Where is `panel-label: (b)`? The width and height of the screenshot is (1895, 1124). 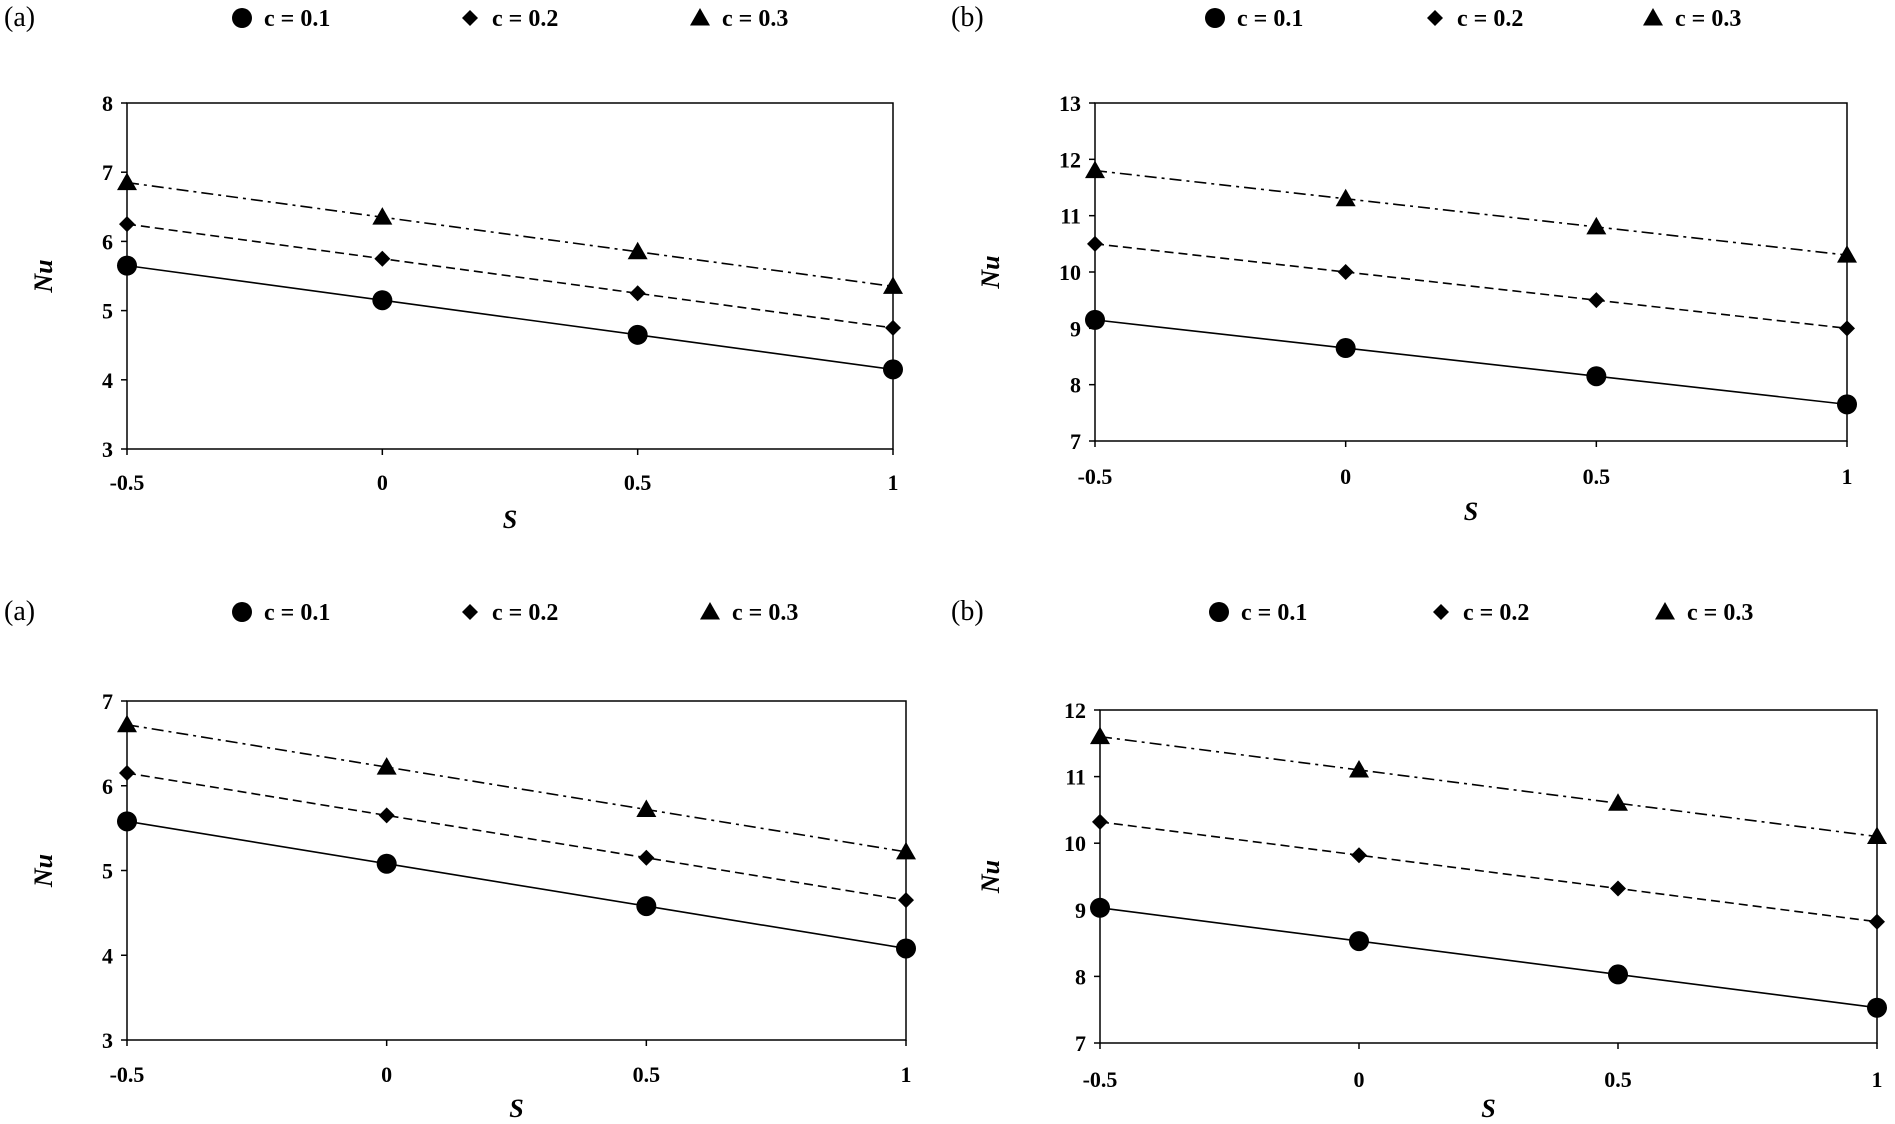 panel-label: (b) is located at coordinates (967, 17).